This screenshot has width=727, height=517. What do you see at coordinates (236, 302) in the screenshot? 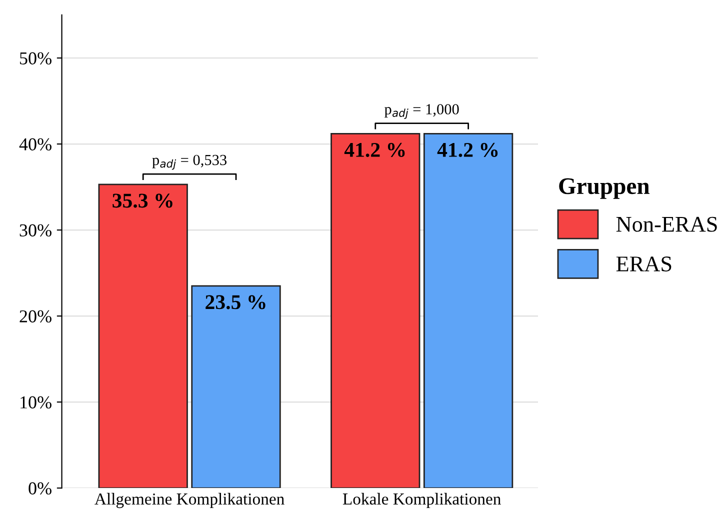
I see `data-label: 23.5 %` at bounding box center [236, 302].